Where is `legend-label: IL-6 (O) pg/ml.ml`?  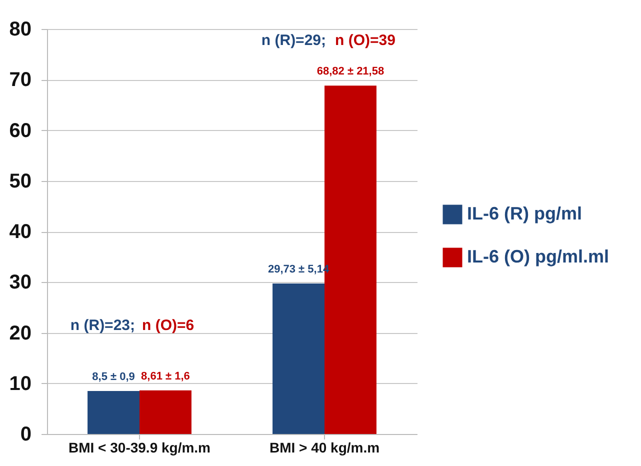 legend-label: IL-6 (O) pg/ml.ml is located at coordinates (538, 256).